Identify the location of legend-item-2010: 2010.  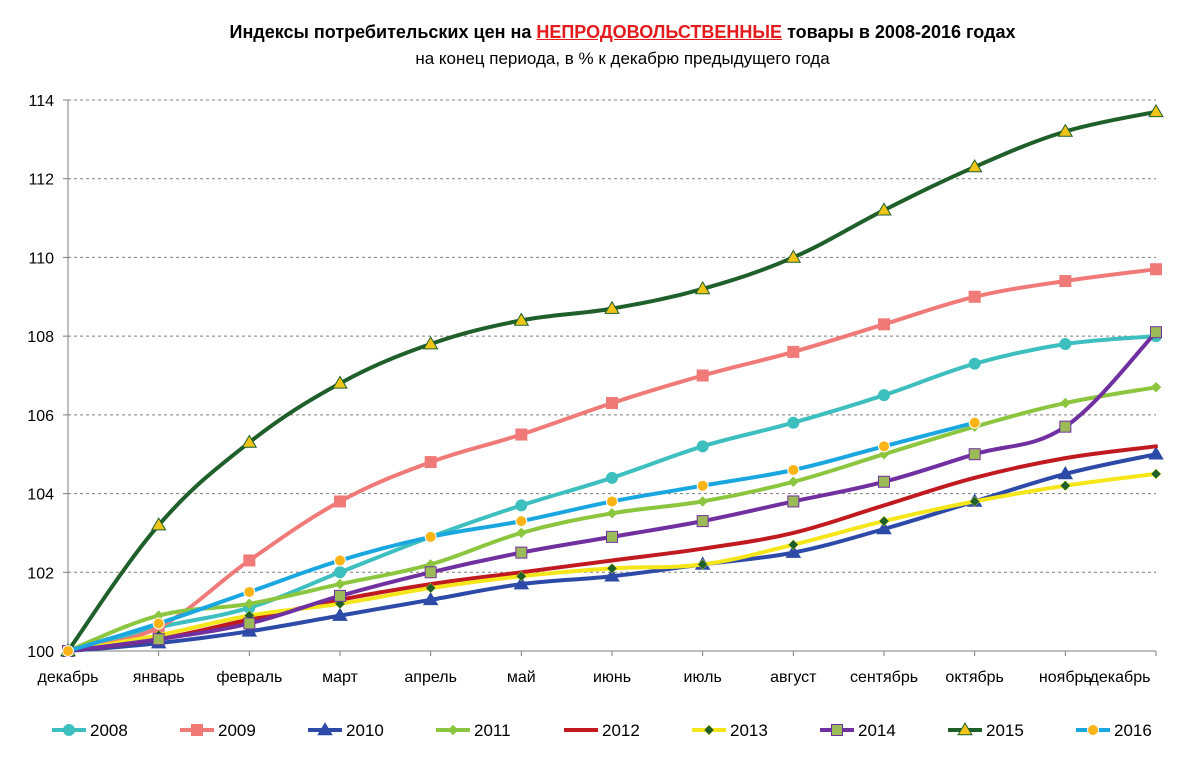
(346, 730).